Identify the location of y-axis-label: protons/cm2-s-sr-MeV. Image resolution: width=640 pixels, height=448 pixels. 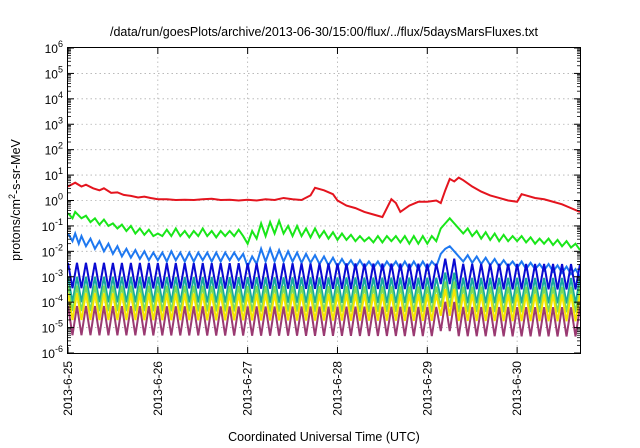
(15, 199).